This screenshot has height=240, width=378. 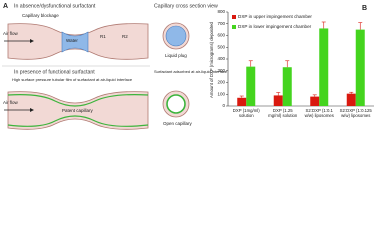 What do you see at coordinates (176, 104) in the screenshot?
I see `cross-section-film` at bounding box center [176, 104].